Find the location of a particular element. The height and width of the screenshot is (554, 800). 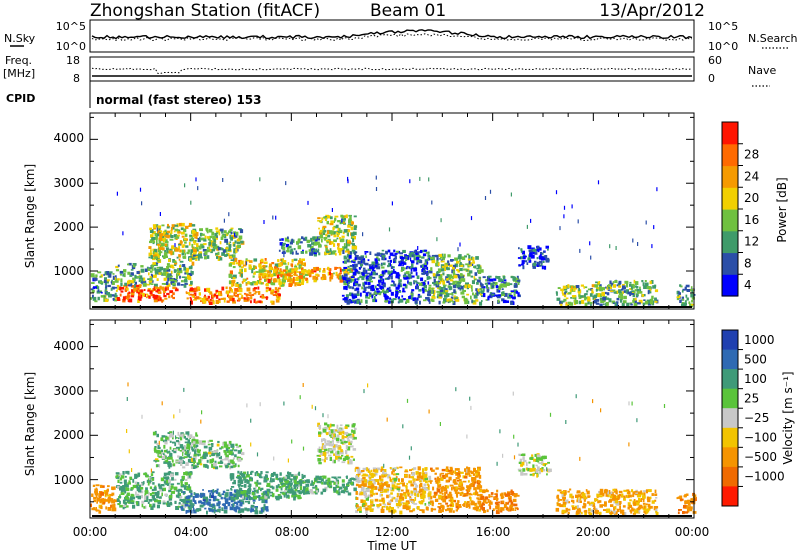

freq-unit: [MHz] is located at coordinates (19, 73).